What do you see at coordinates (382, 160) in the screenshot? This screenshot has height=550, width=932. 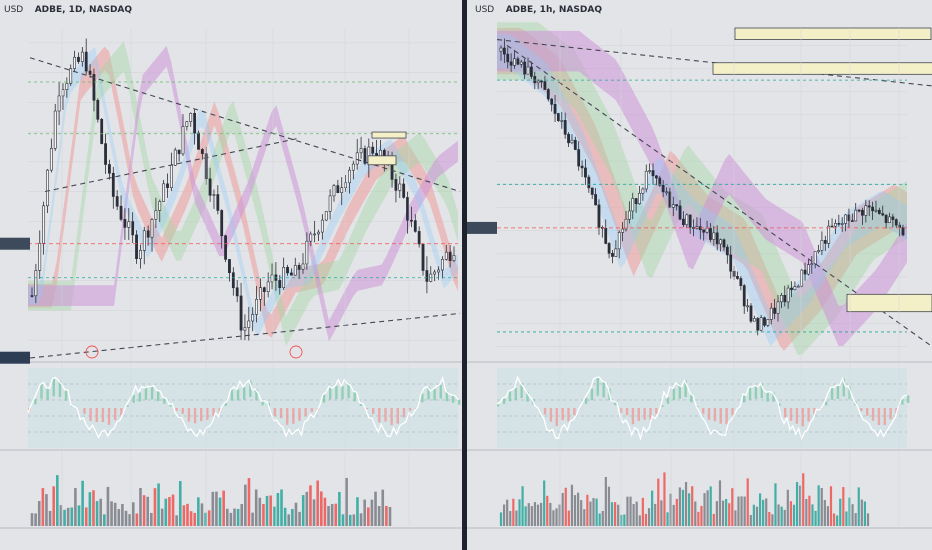 I see `zone-box` at bounding box center [382, 160].